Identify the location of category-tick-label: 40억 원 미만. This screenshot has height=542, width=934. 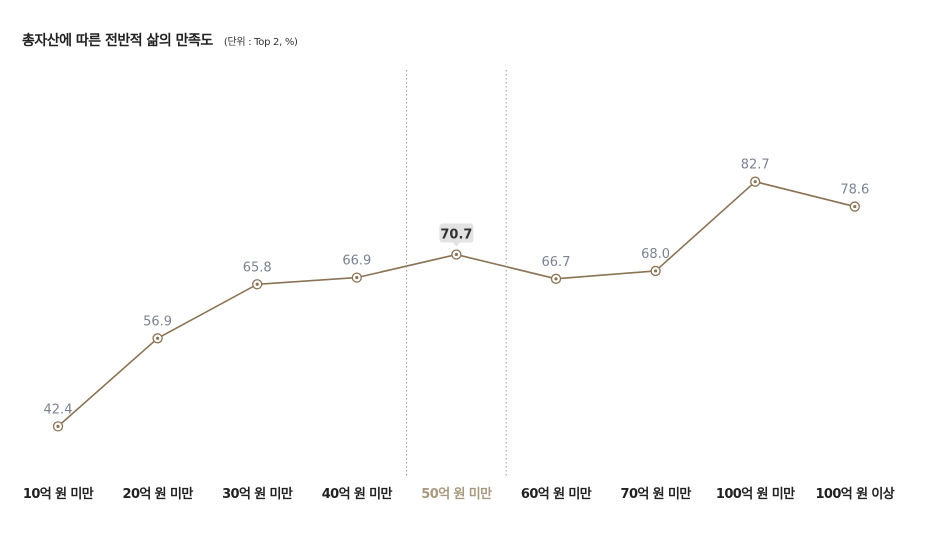
(357, 494).